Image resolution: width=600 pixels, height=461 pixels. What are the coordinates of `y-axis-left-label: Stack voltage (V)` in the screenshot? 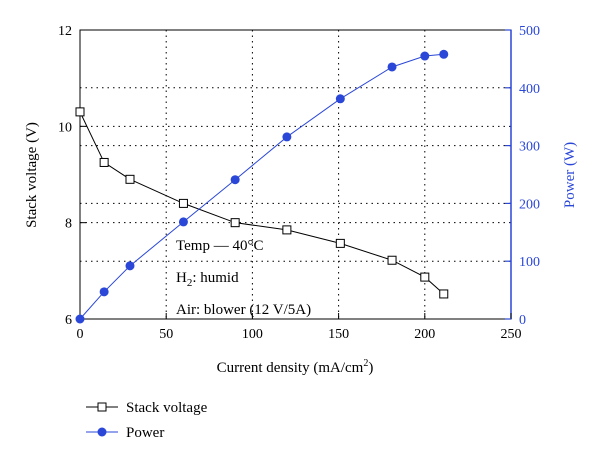 It's located at (32, 175).